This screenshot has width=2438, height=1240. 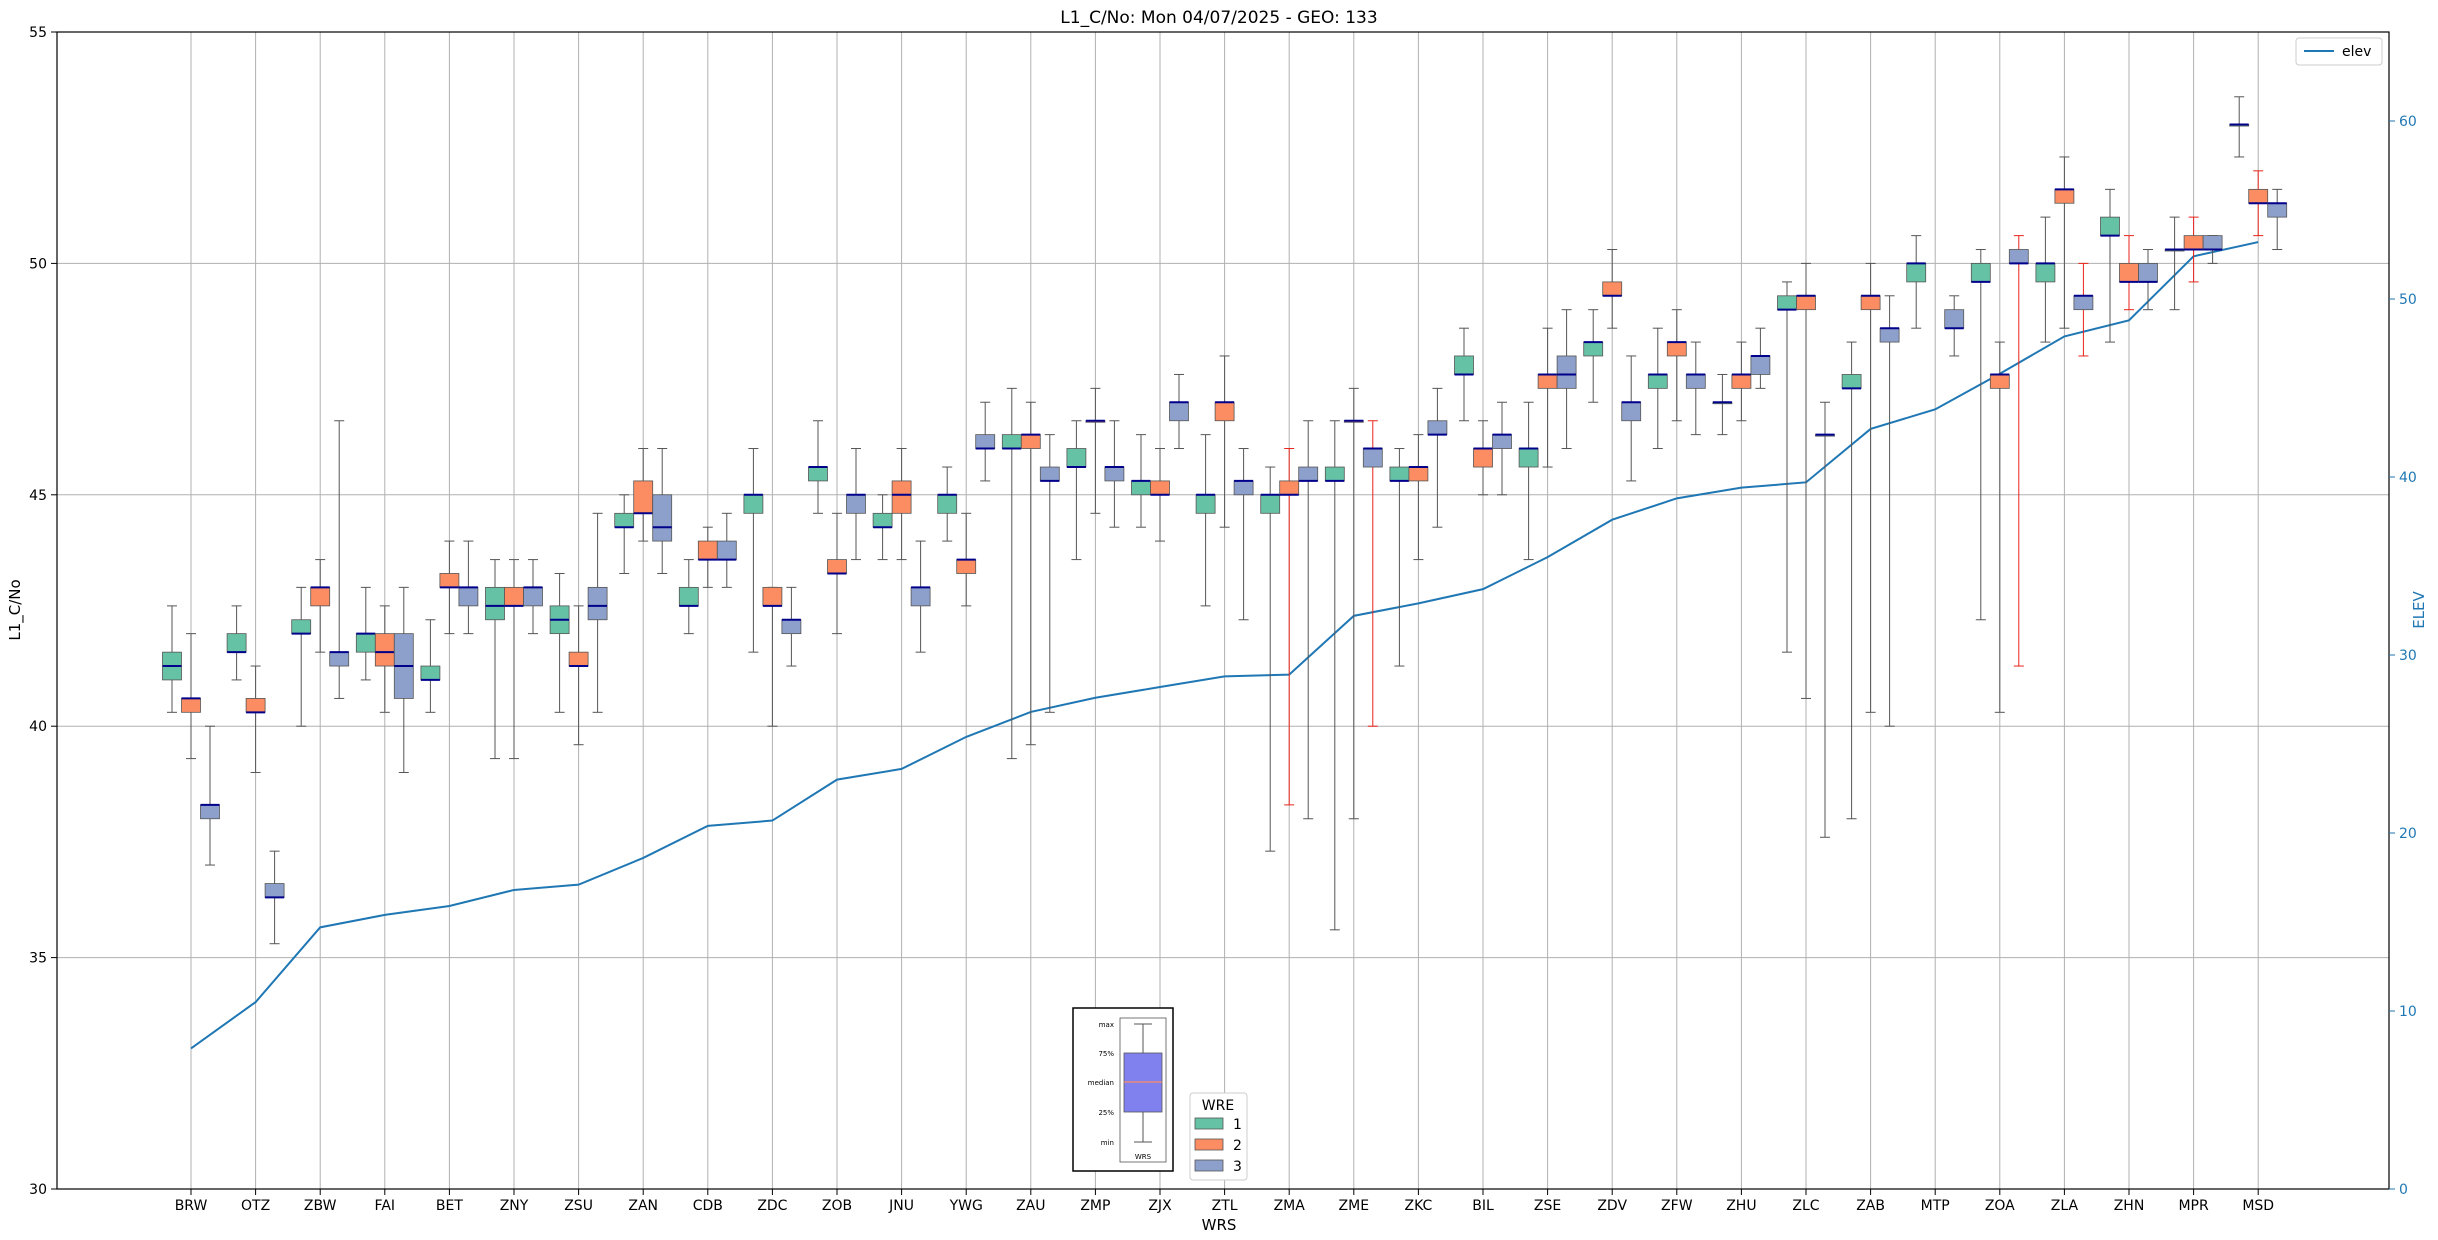 What do you see at coordinates (1218, 18) in the screenshot?
I see `chart-title: L1_C/No: Mon 04/07/2025 - GEO: 133` at bounding box center [1218, 18].